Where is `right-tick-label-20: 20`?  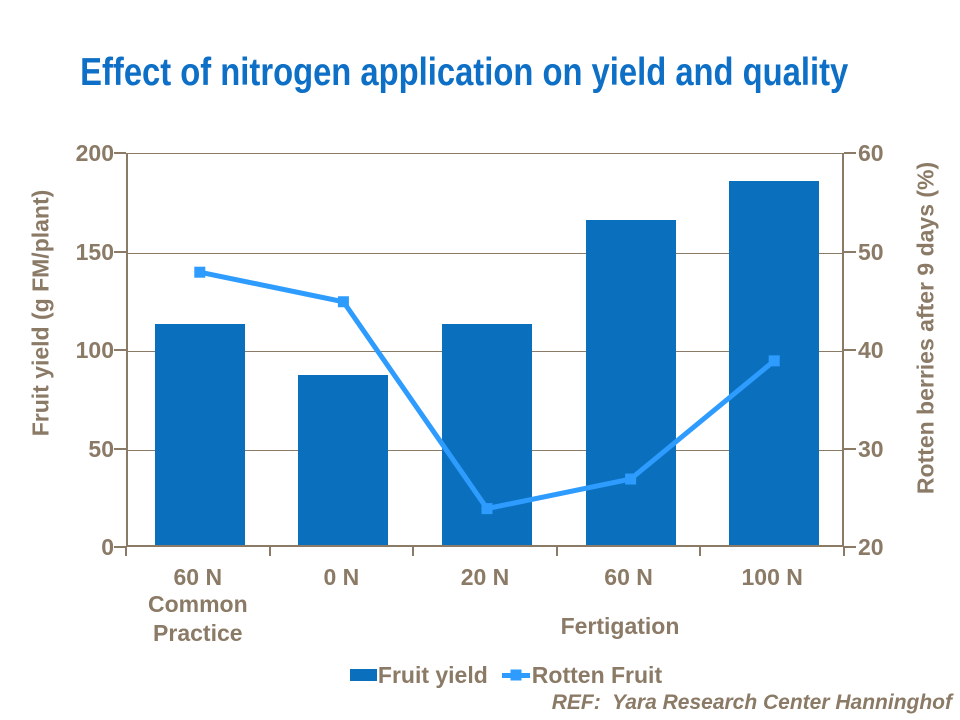
right-tick-label-20: 20 is located at coordinates (871, 547).